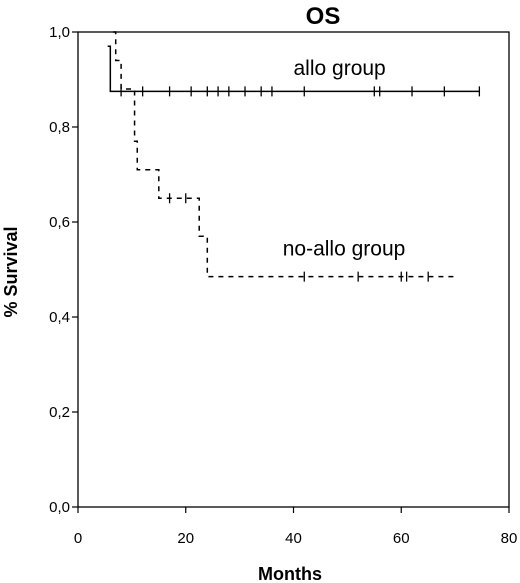 The height and width of the screenshot is (583, 520). I want to click on series-label-no-allo: no-allo group, so click(344, 248).